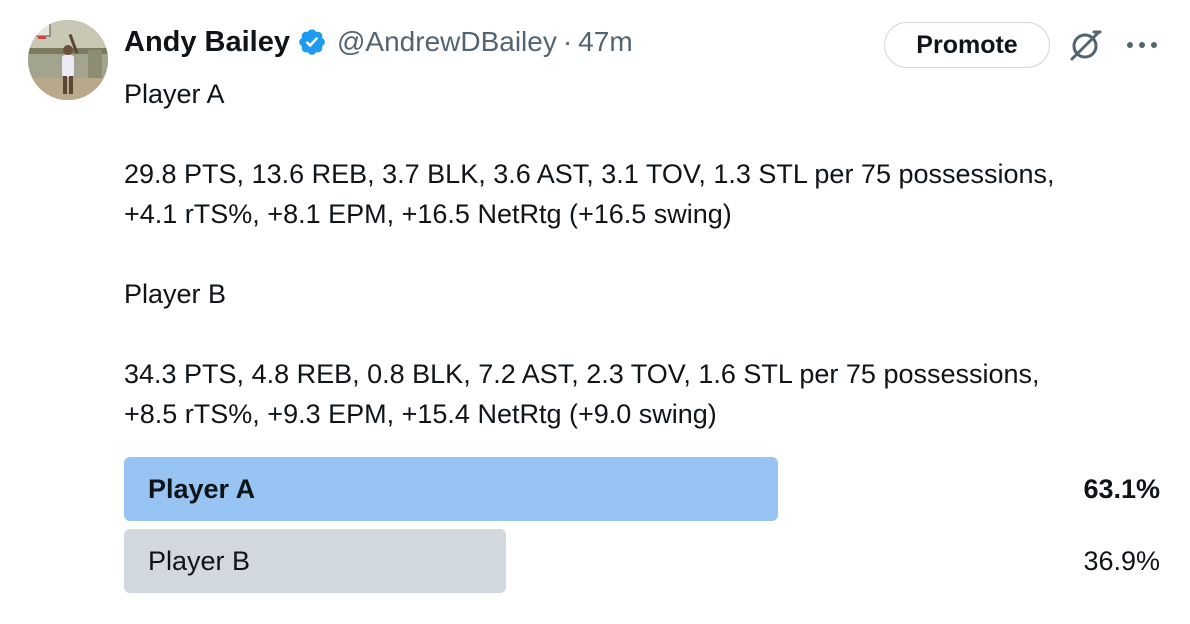 The width and height of the screenshot is (1190, 624). I want to click on avatar, so click(68, 60).